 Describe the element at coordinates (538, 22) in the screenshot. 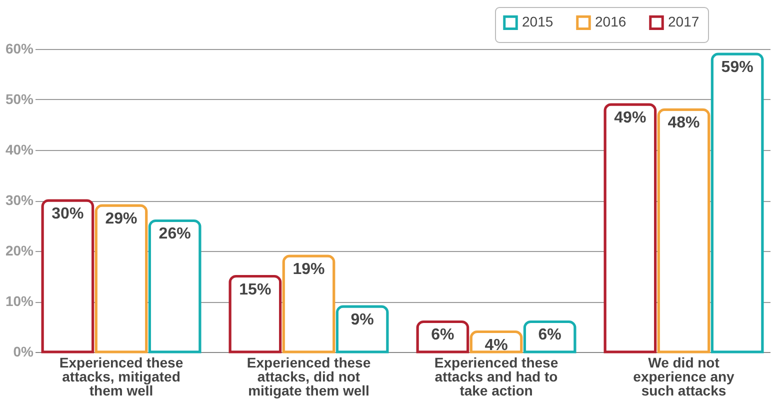

I see `legend-label: 2015` at that location.